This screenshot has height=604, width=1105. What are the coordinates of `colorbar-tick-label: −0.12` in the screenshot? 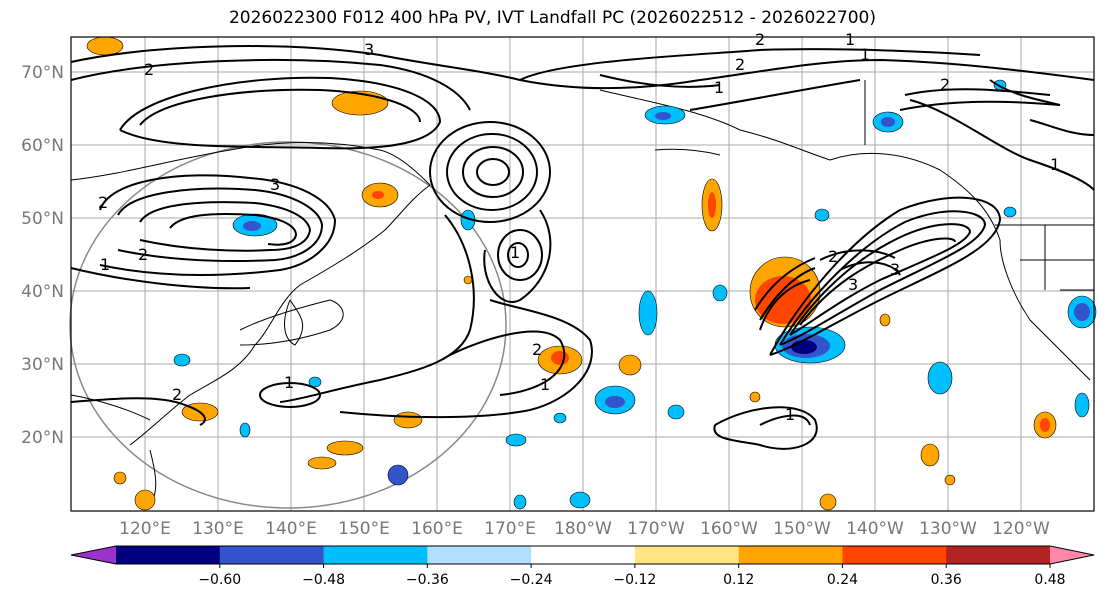 It's located at (634, 580).